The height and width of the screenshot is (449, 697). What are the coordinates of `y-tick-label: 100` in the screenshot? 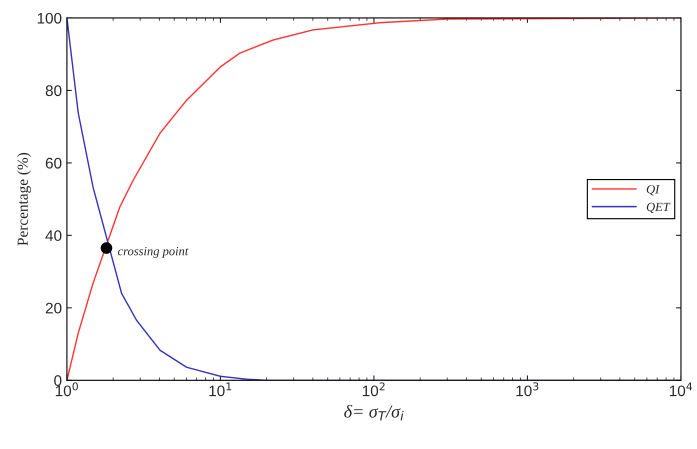 It's located at (50, 18).